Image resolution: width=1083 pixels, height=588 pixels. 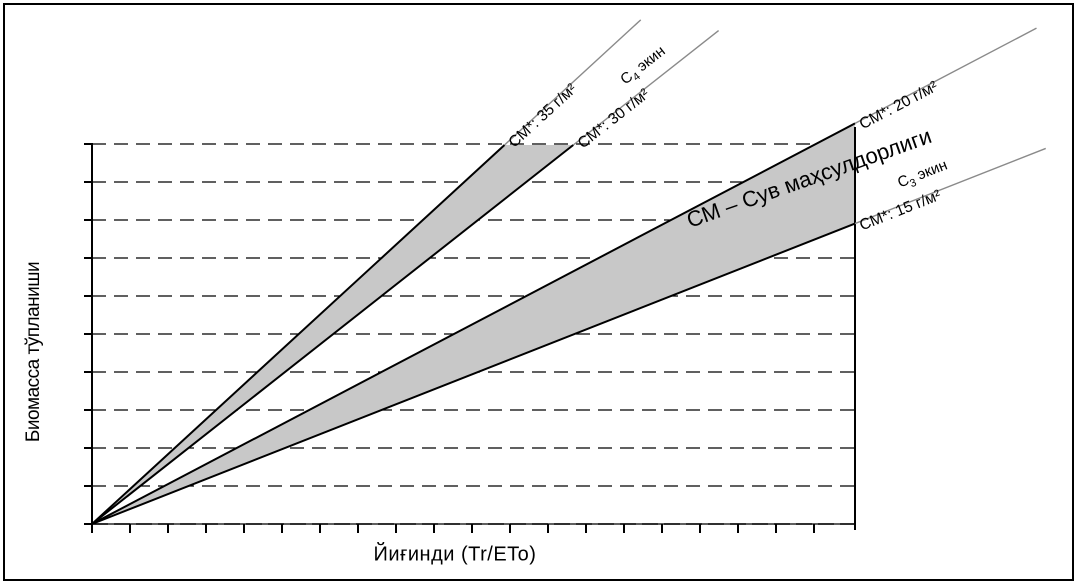 I want to click on series-extension-cm15, so click(x=950, y=186).